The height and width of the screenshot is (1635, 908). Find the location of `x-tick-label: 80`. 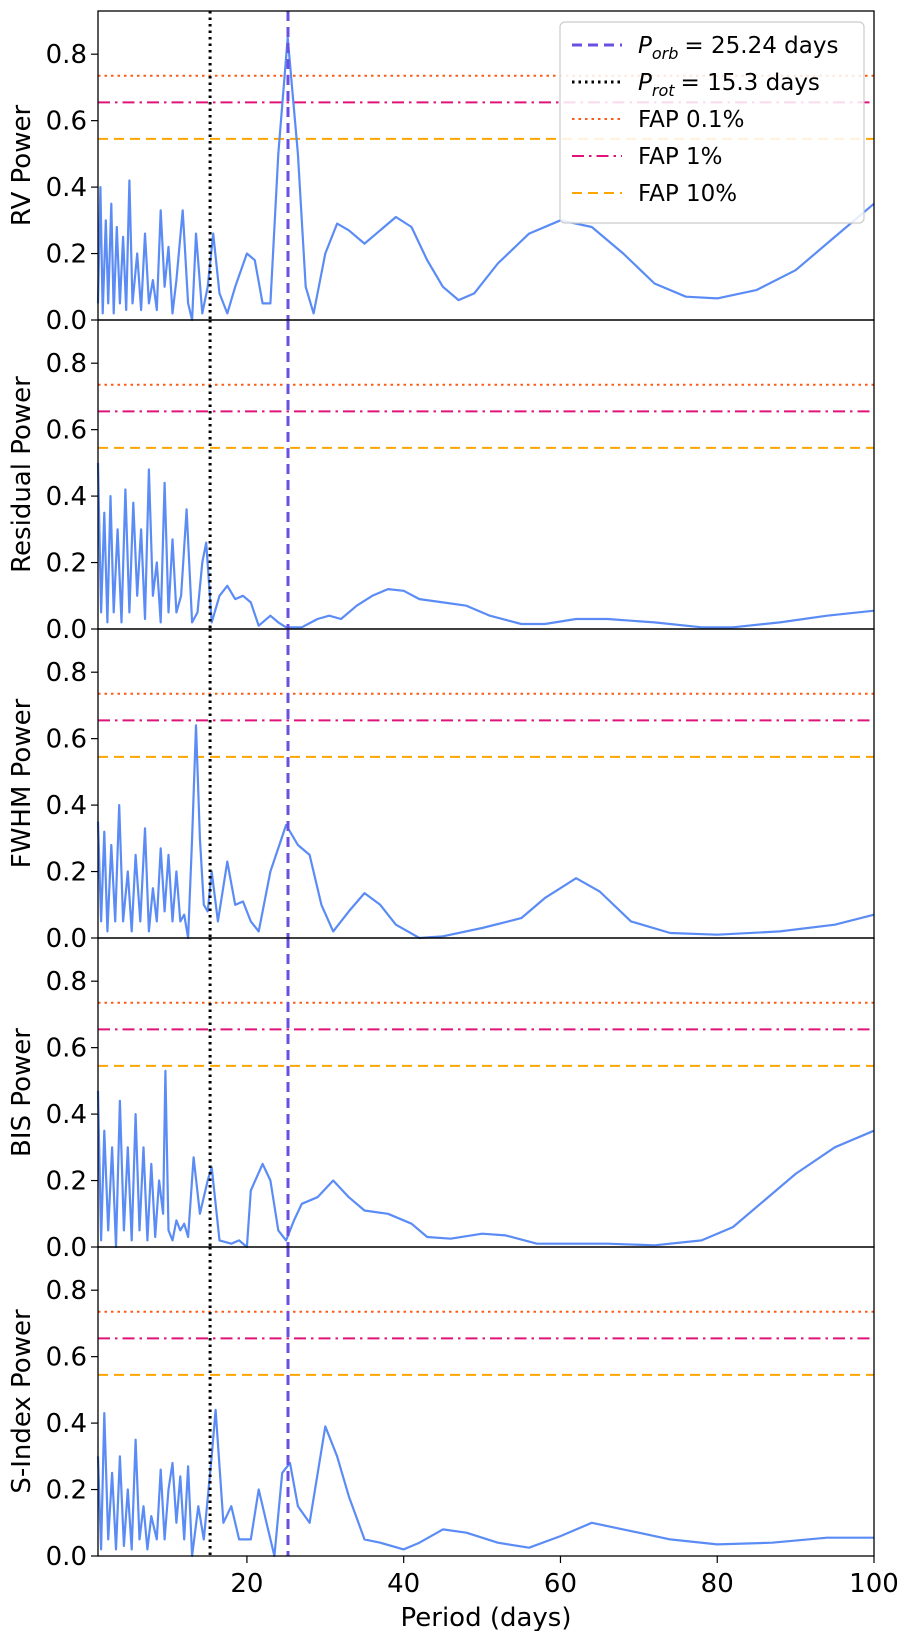

x-tick-label: 80 is located at coordinates (717, 1584).